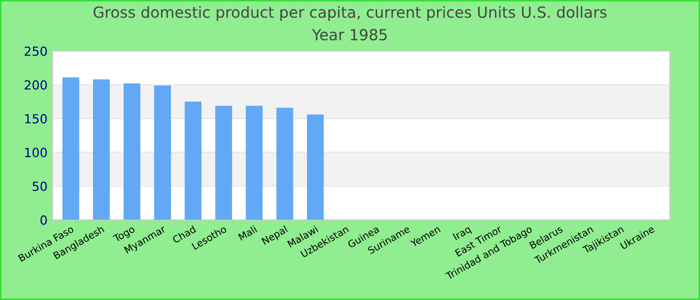 Image resolution: width=700 pixels, height=300 pixels. What do you see at coordinates (35, 51) in the screenshot?
I see `y-tick-label: 250` at bounding box center [35, 51].